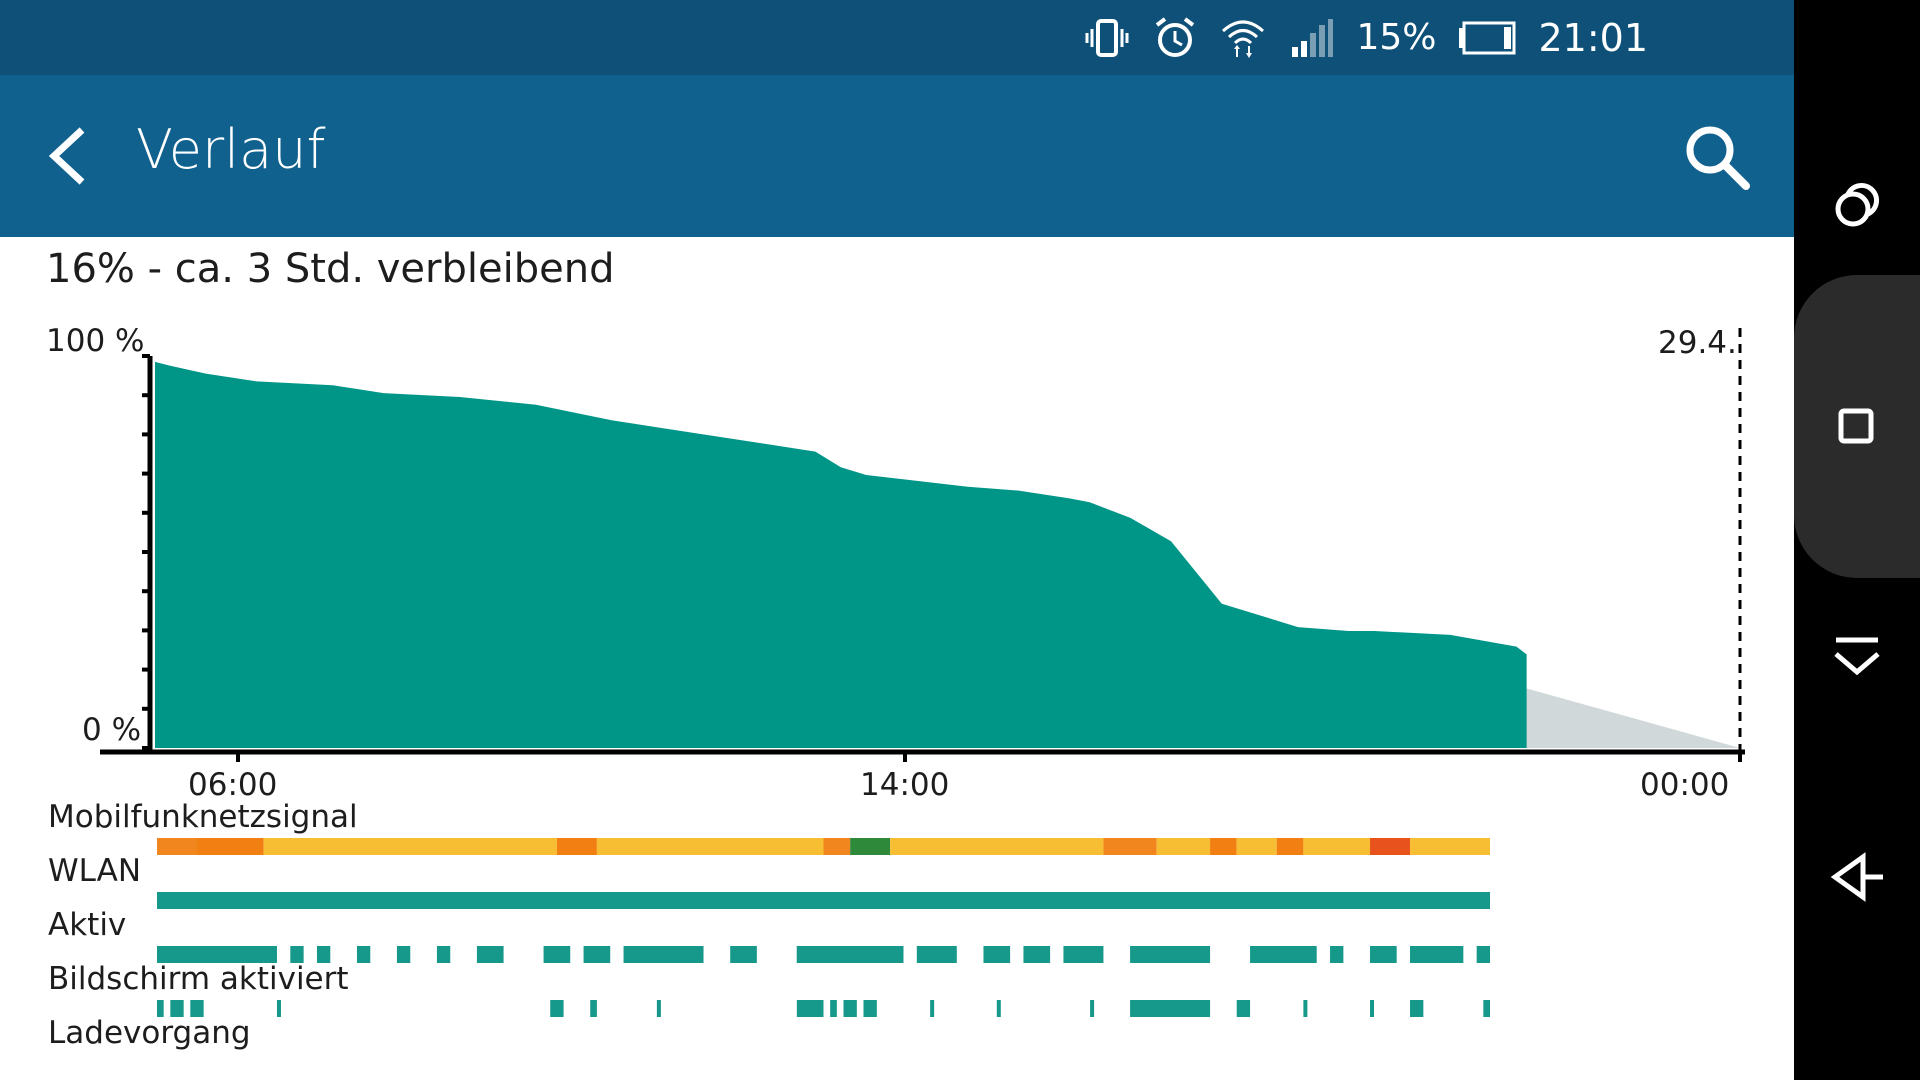  I want to click on home-square-icon, so click(1856, 426).